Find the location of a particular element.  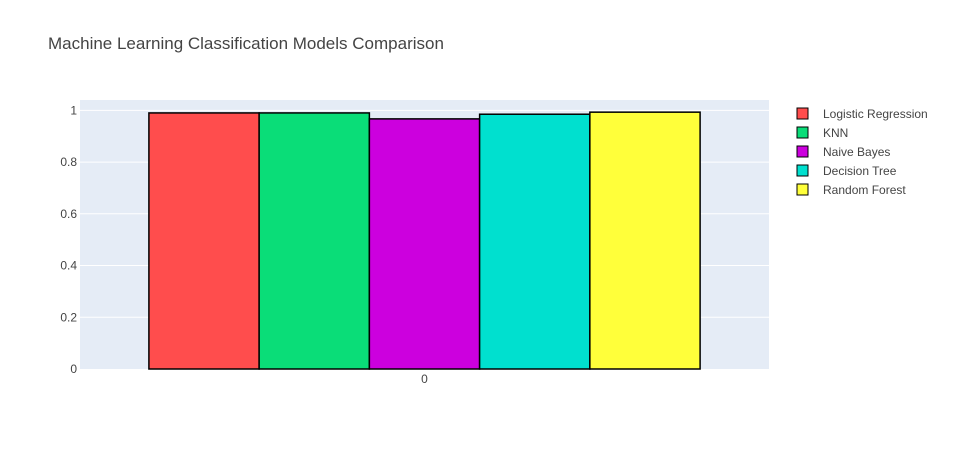

legend-label: Decision Tree is located at coordinates (860, 171).